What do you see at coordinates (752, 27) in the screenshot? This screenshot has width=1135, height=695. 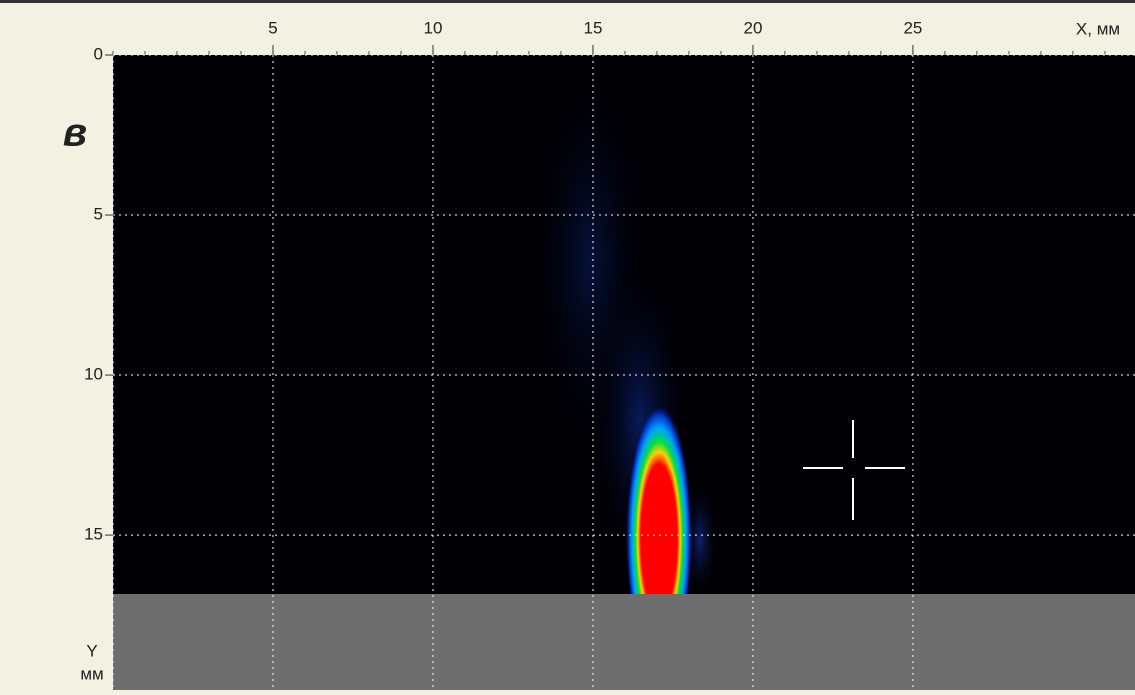 I see `x-tick-label: 20` at bounding box center [752, 27].